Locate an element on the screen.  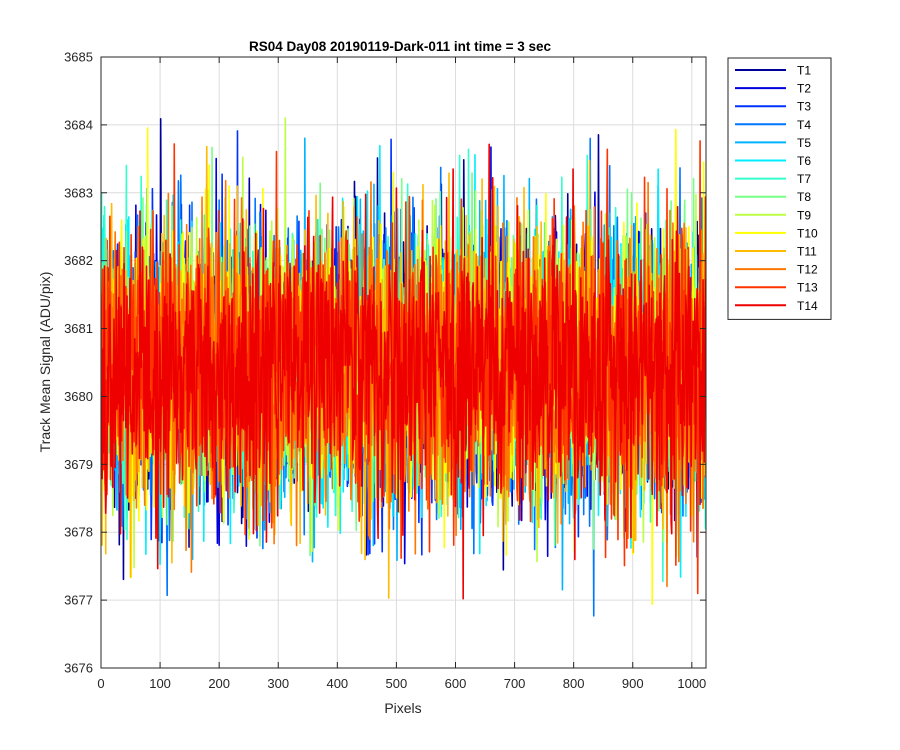
legend-label-t7: T7 is located at coordinates (804, 179).